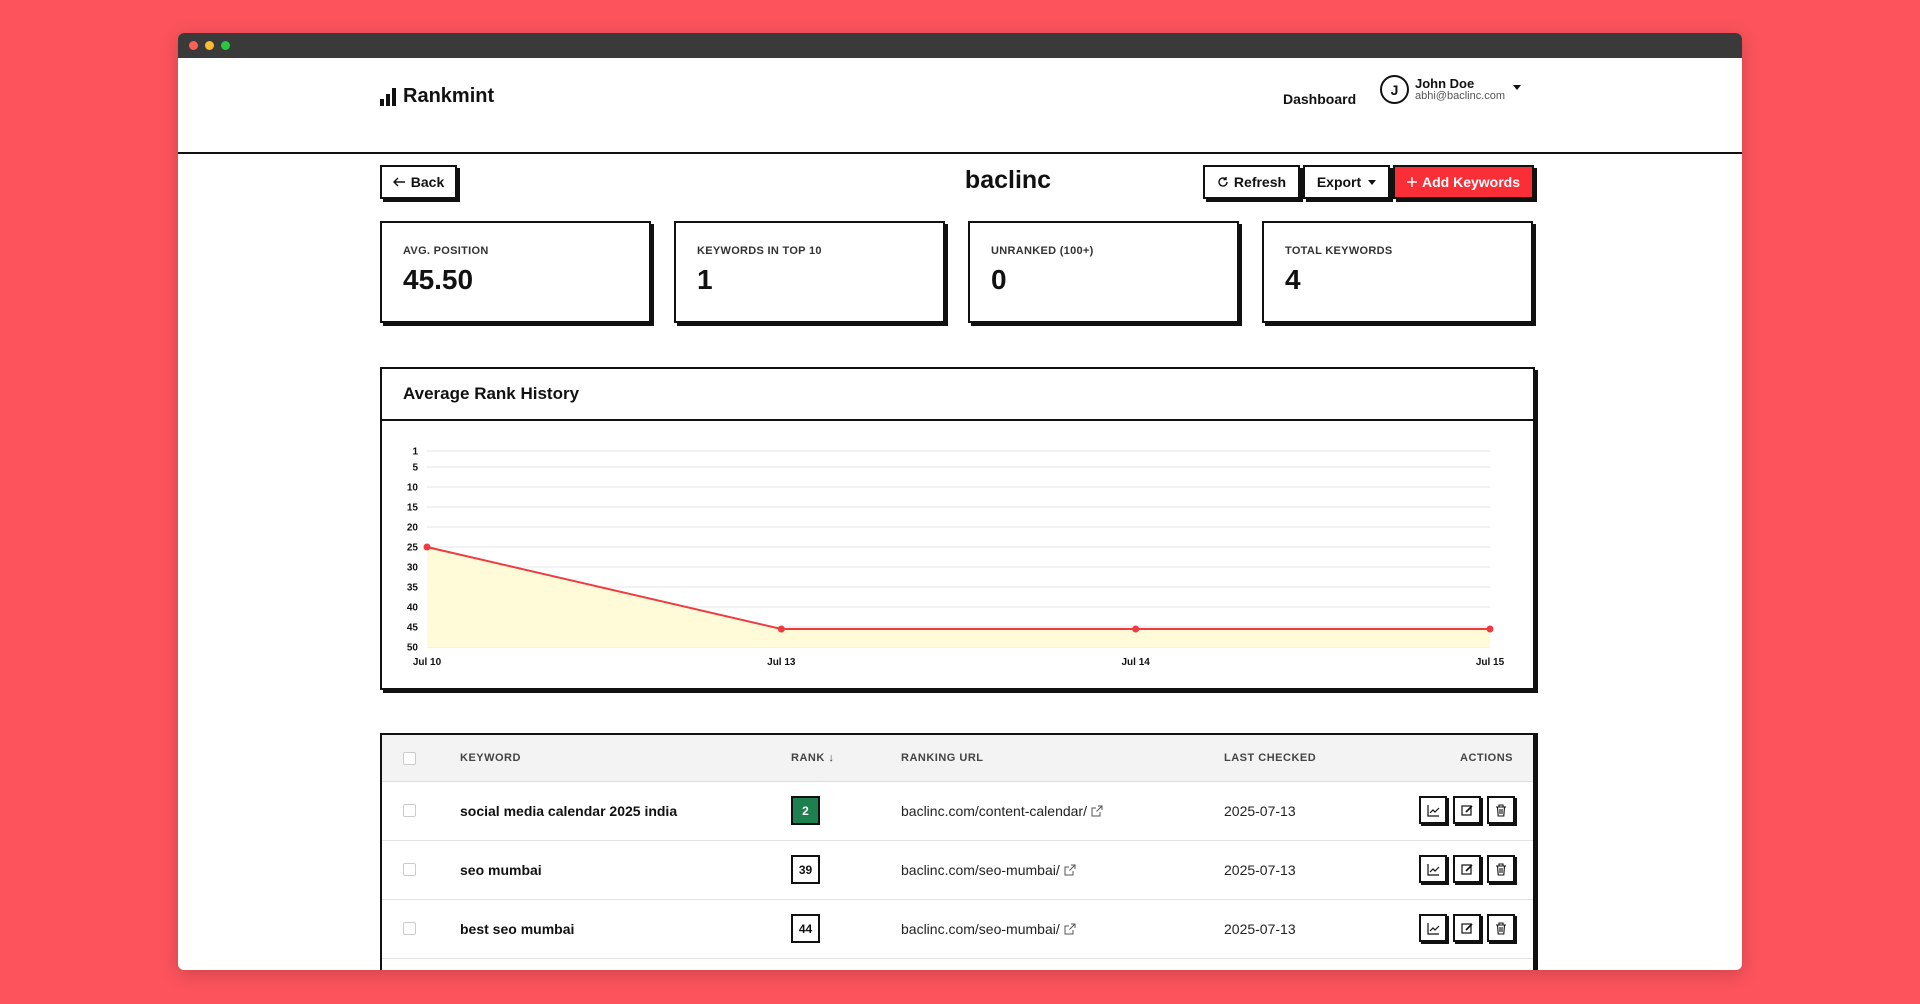 This screenshot has width=1920, height=1004. Describe the element at coordinates (957, 395) in the screenshot. I see `chart-title: Average Rank History` at that location.